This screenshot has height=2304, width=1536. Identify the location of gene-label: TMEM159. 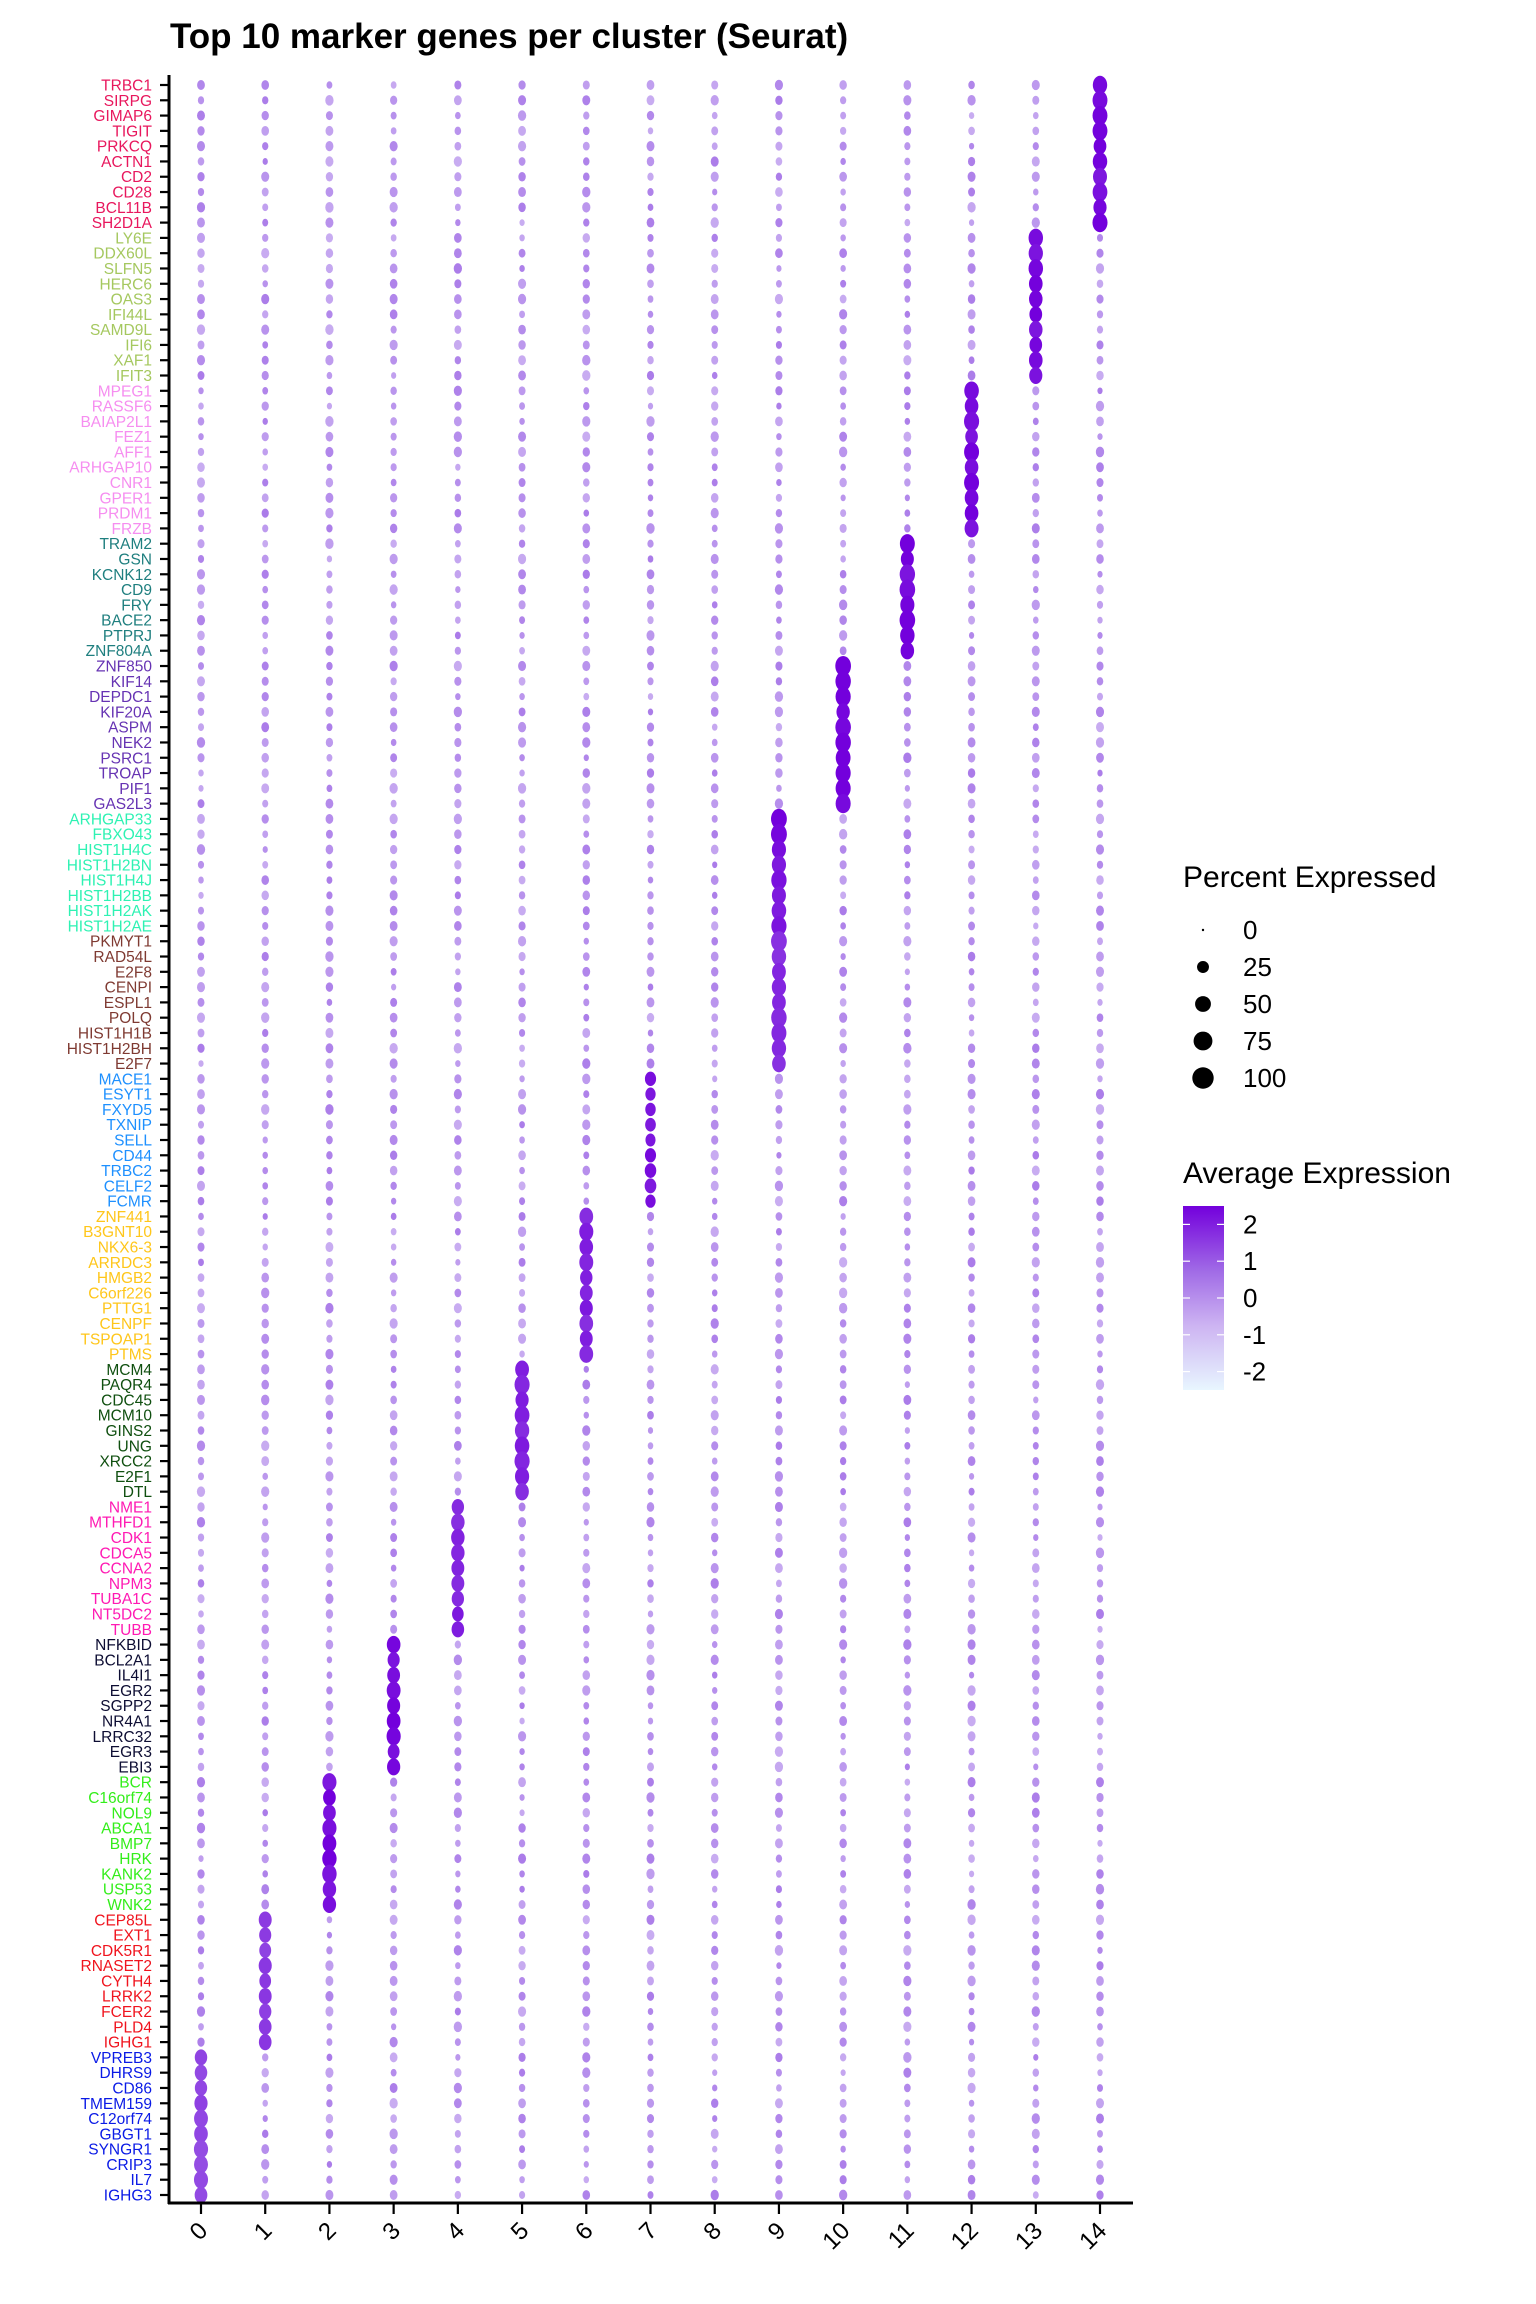
(117, 2104).